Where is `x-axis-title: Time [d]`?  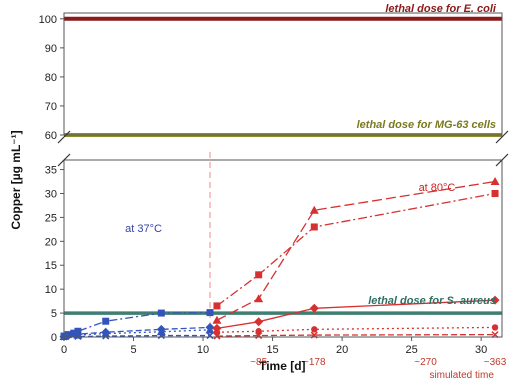
x-axis-title: Time [d] is located at coordinates (282, 366).